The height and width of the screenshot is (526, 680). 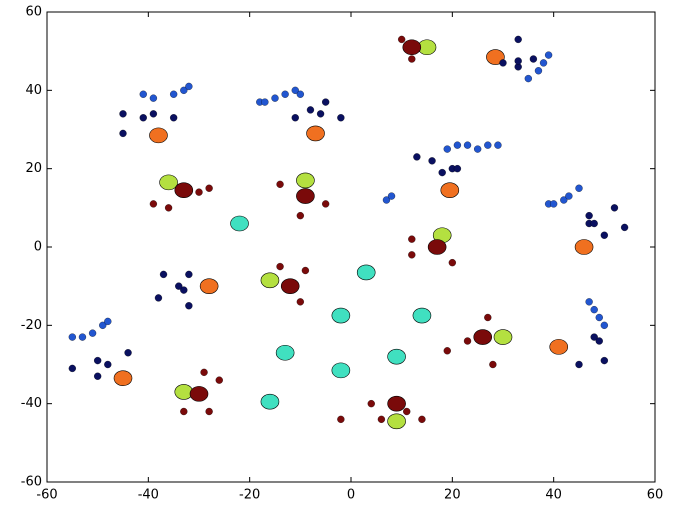 I want to click on x-tick-label: 40, so click(x=553, y=495).